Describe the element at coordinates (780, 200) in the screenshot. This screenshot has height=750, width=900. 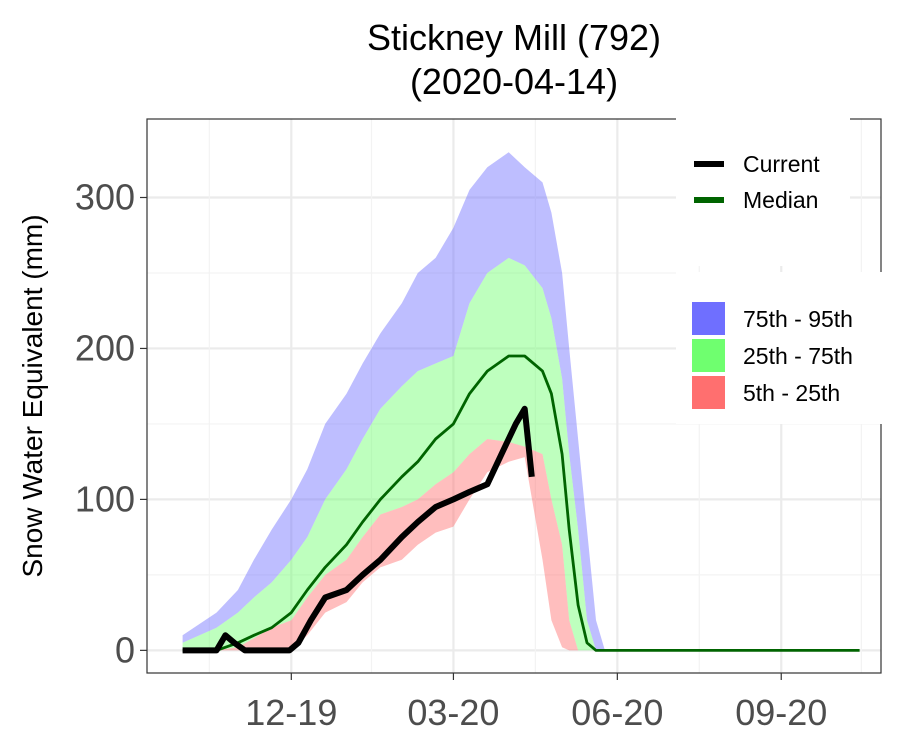
I see `legend-label: Median` at that location.